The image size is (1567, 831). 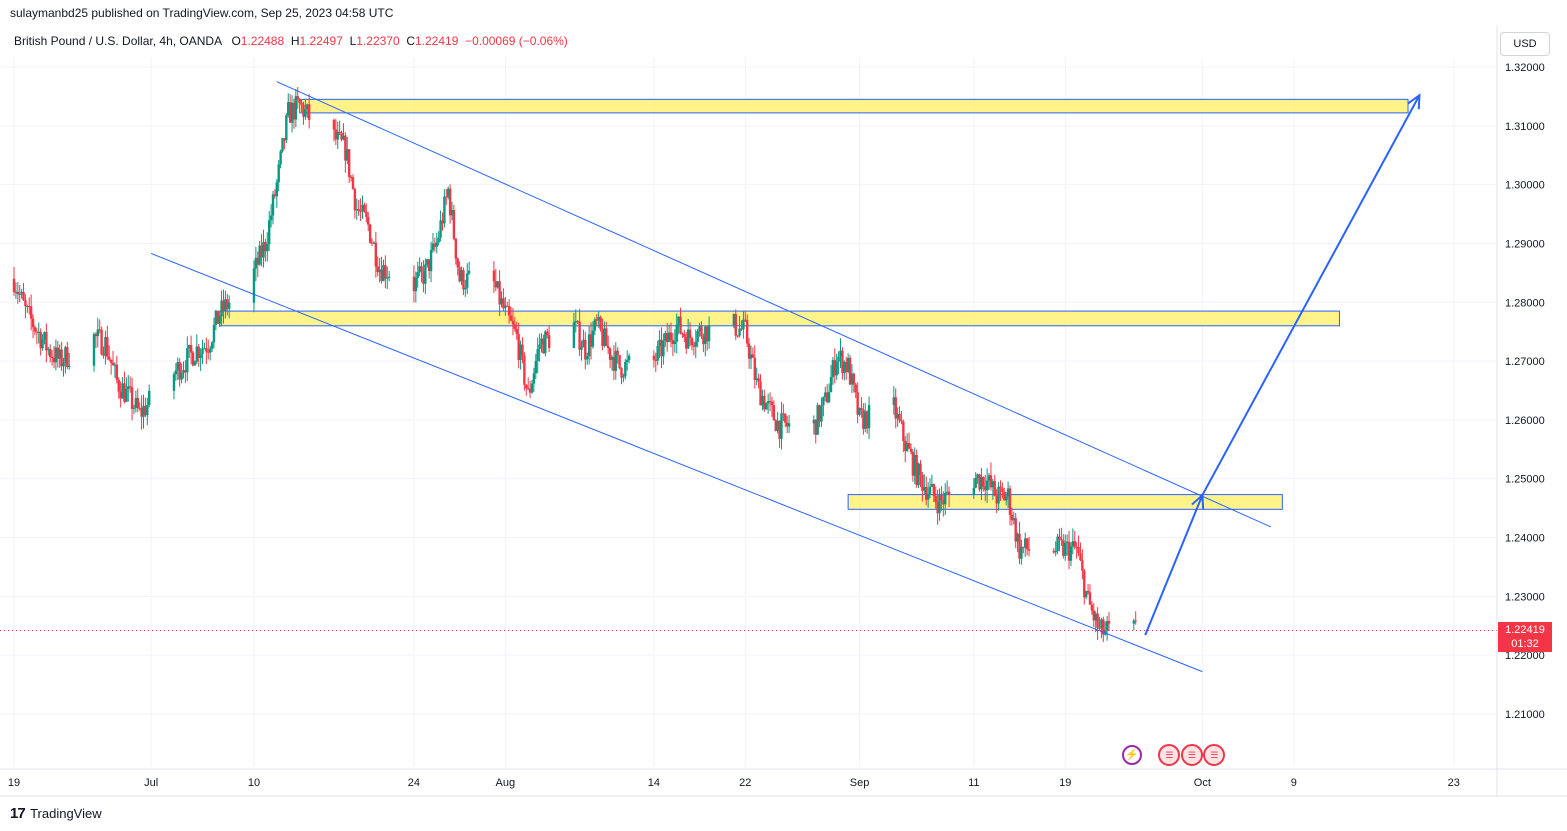 I want to click on supply-demand-zone, so click(x=779, y=318).